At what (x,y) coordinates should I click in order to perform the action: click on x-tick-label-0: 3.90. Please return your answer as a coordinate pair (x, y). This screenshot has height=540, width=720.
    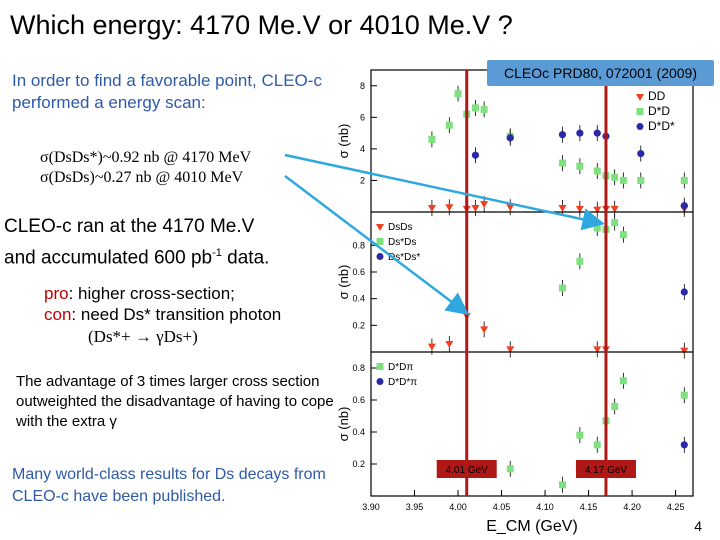
    Looking at the image, I should click on (371, 507).